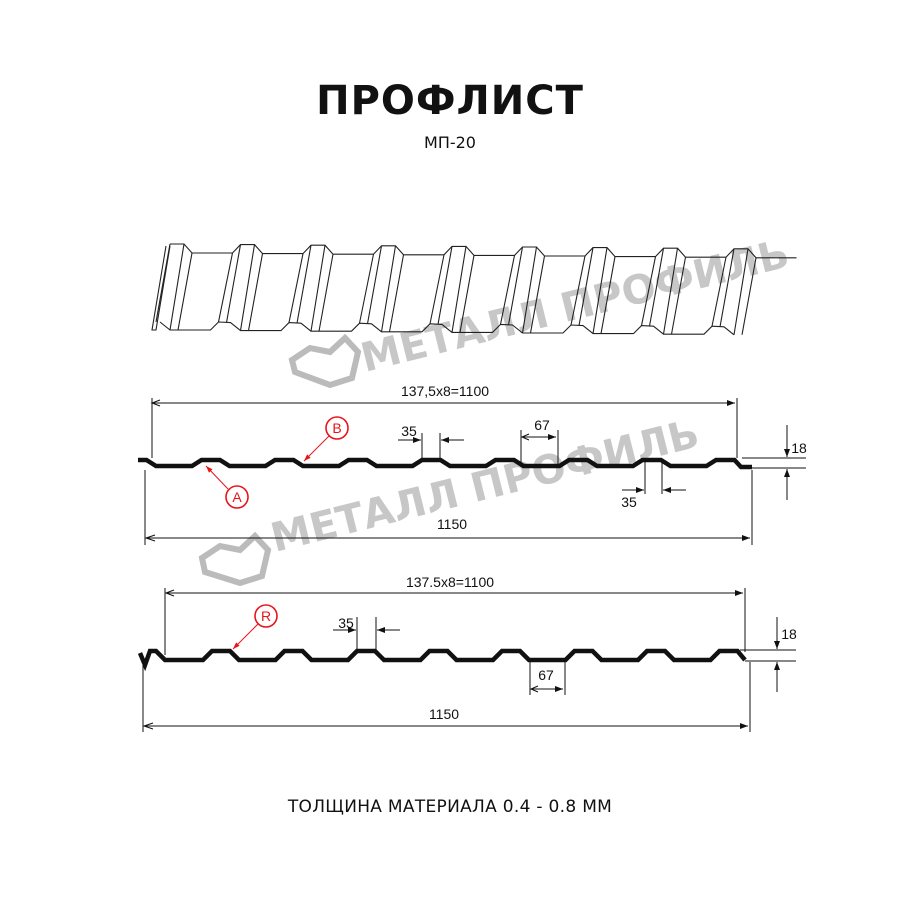  Describe the element at coordinates (217, 477) in the screenshot. I see `marker-a-pointer` at that location.